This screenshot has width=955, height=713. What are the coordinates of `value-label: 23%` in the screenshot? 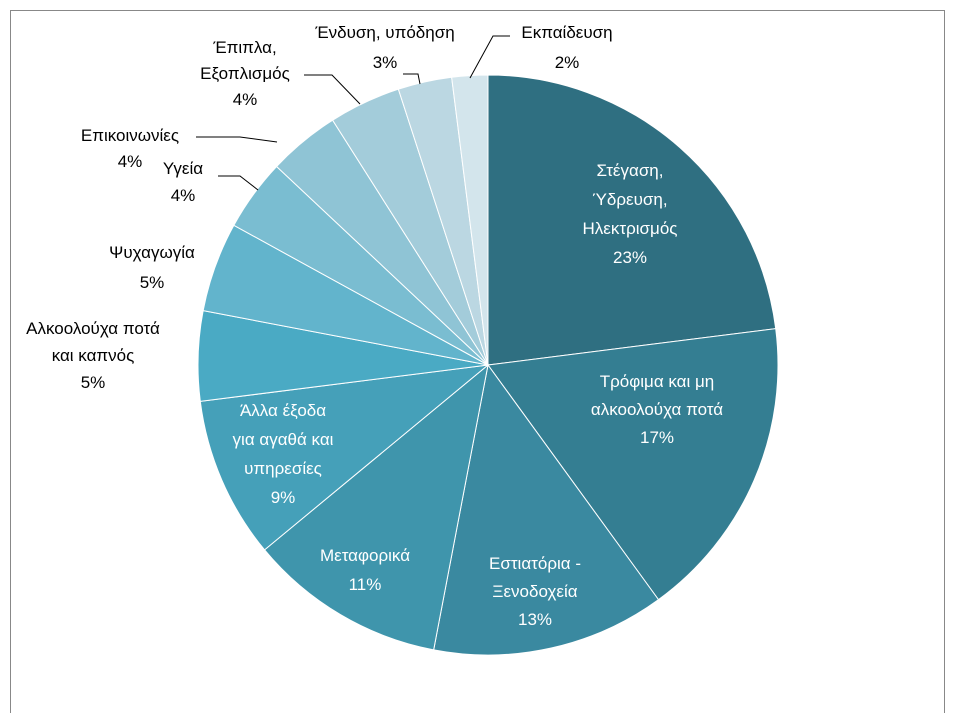 It's located at (630, 257).